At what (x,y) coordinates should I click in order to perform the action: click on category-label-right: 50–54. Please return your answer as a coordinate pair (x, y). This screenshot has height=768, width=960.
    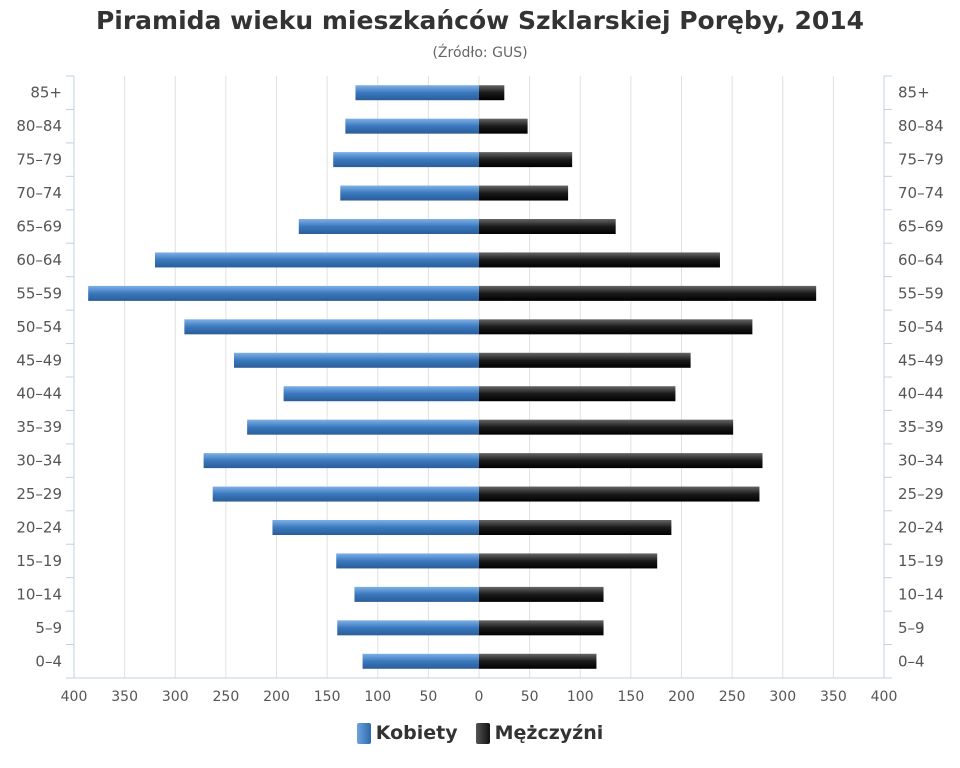
    Looking at the image, I should click on (921, 327).